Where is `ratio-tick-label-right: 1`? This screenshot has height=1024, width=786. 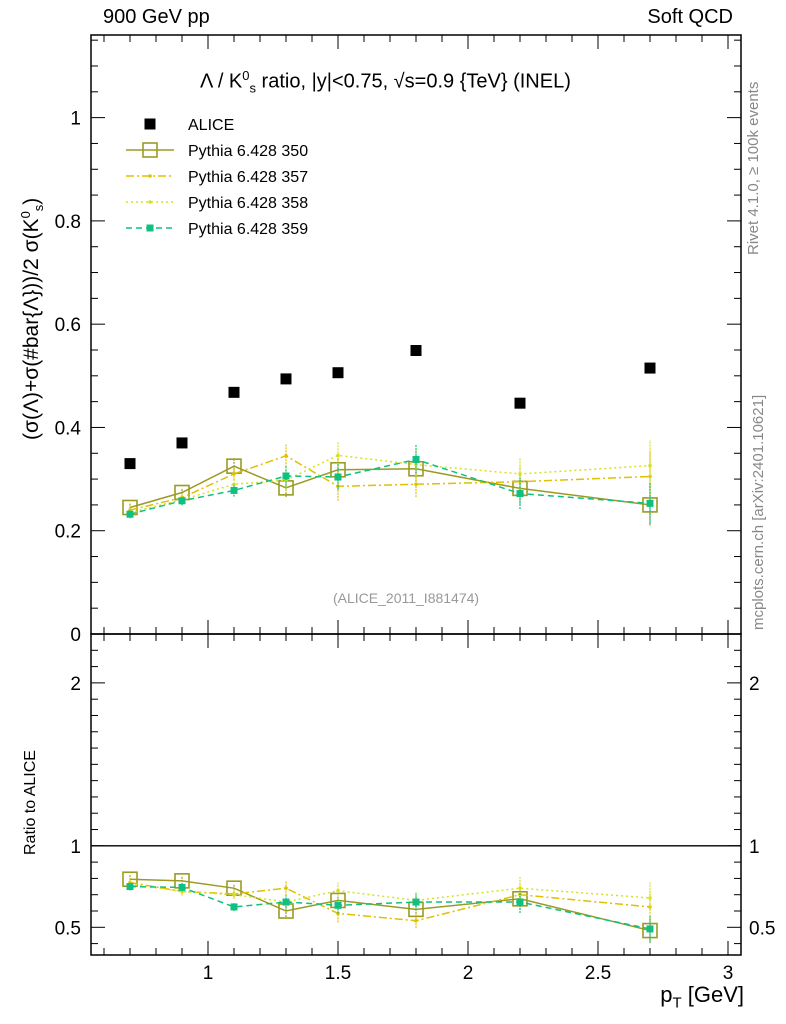 ratio-tick-label-right: 1 is located at coordinates (754, 847).